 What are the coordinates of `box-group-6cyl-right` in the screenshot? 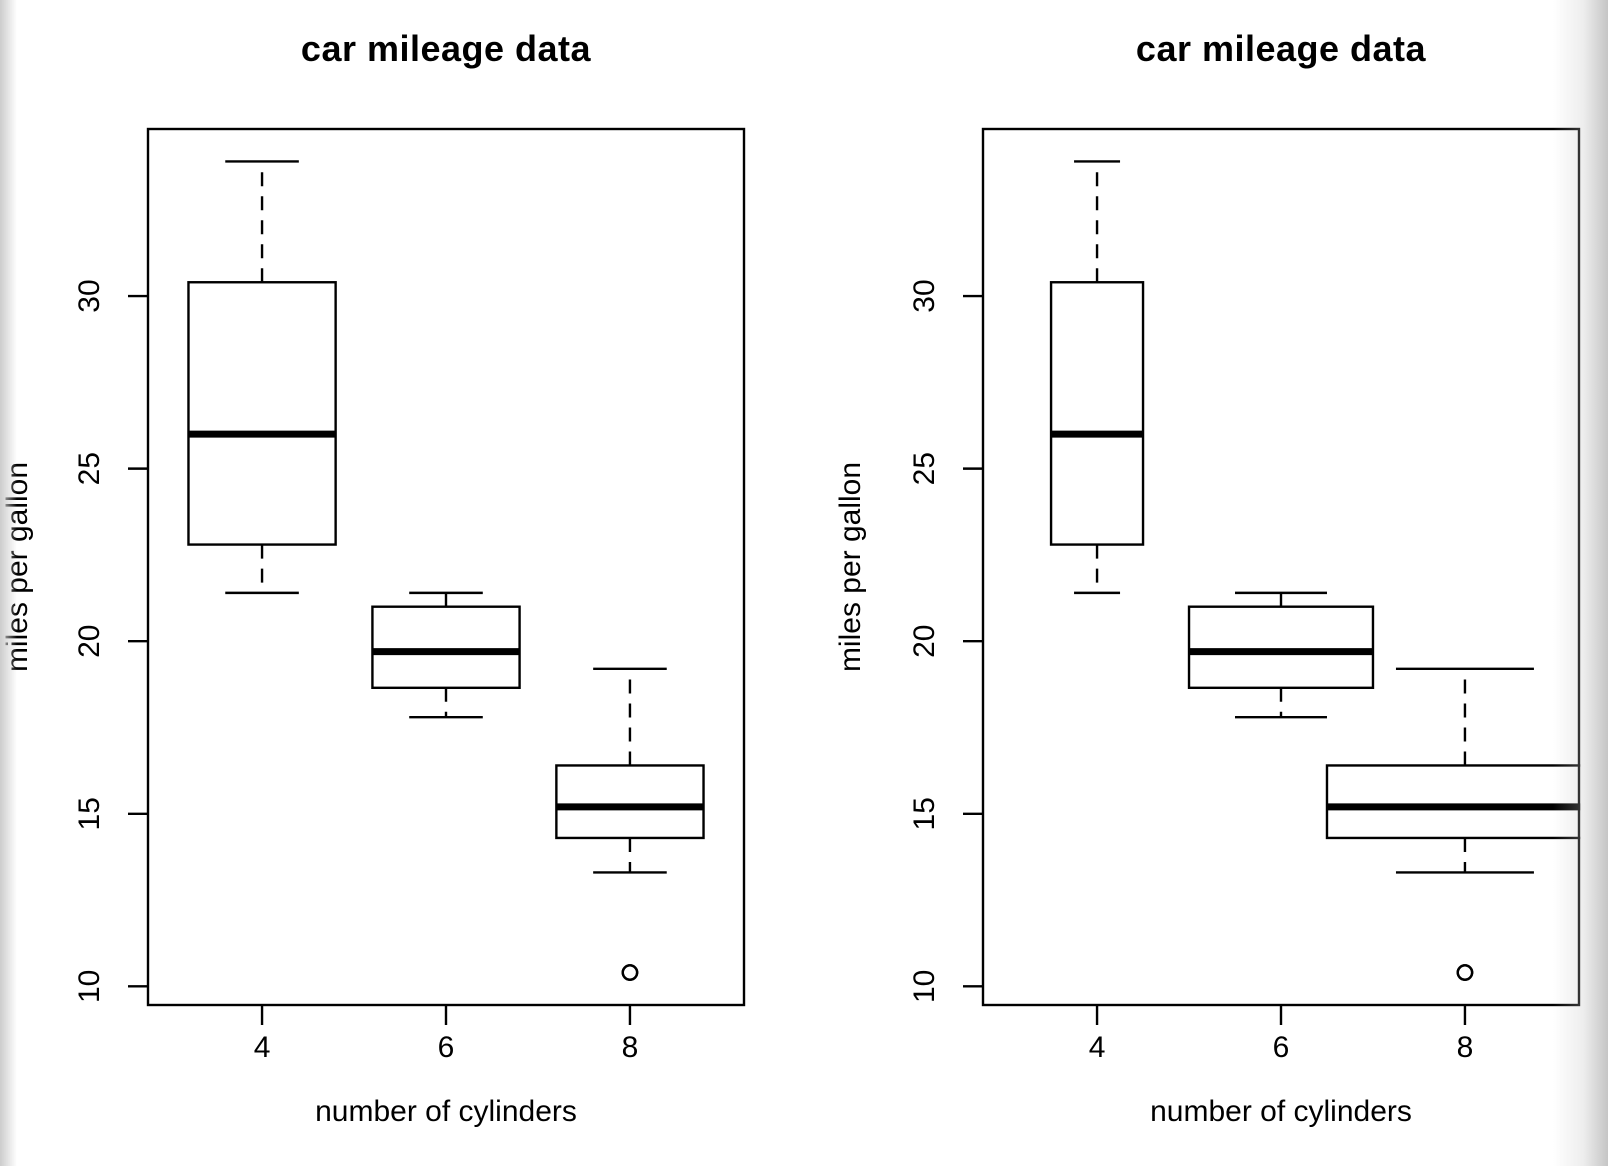 It's located at (1281, 655).